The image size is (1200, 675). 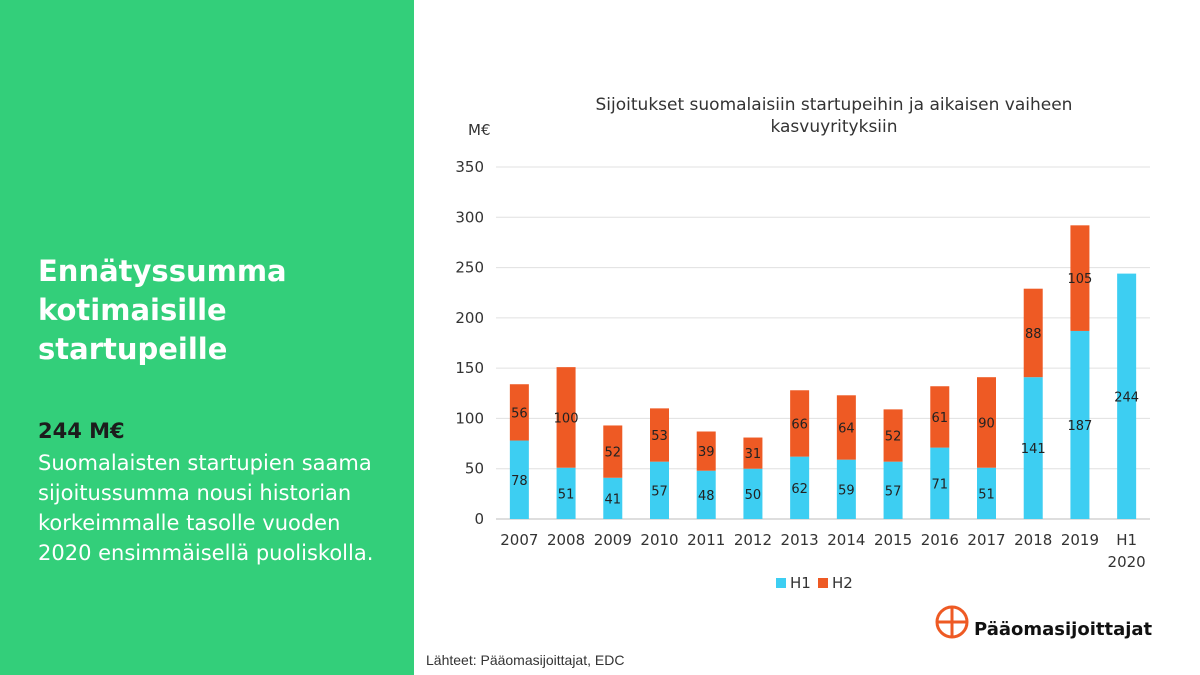 I want to click on data-label: 66, so click(x=799, y=424).